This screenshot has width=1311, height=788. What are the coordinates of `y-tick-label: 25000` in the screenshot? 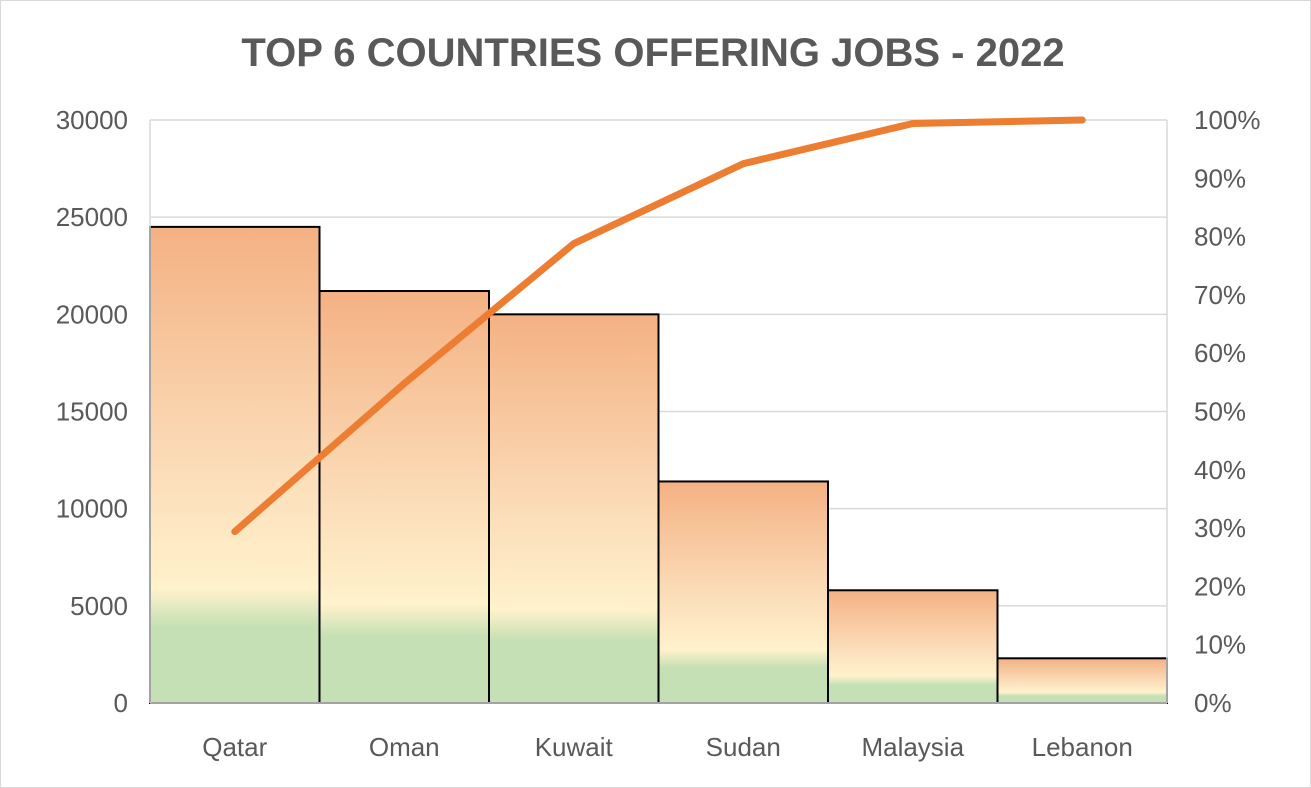 It's located at (92, 217).